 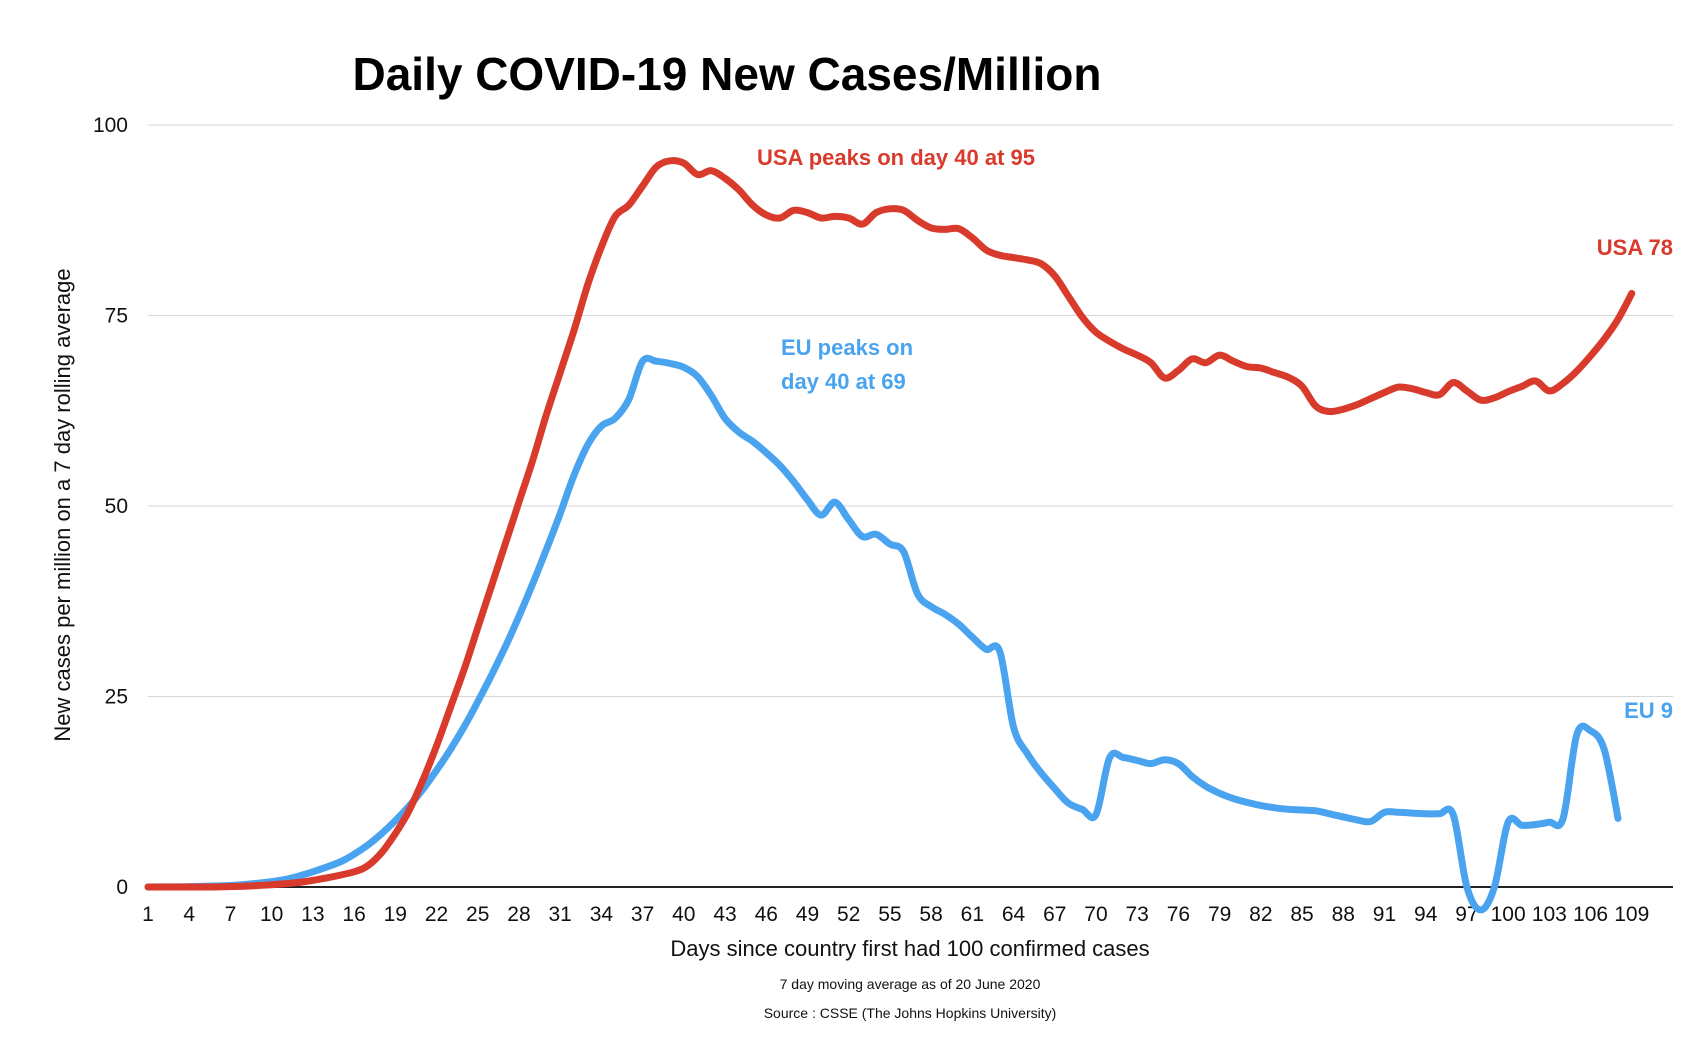 What do you see at coordinates (724, 914) in the screenshot?
I see `x-tick-label: 43` at bounding box center [724, 914].